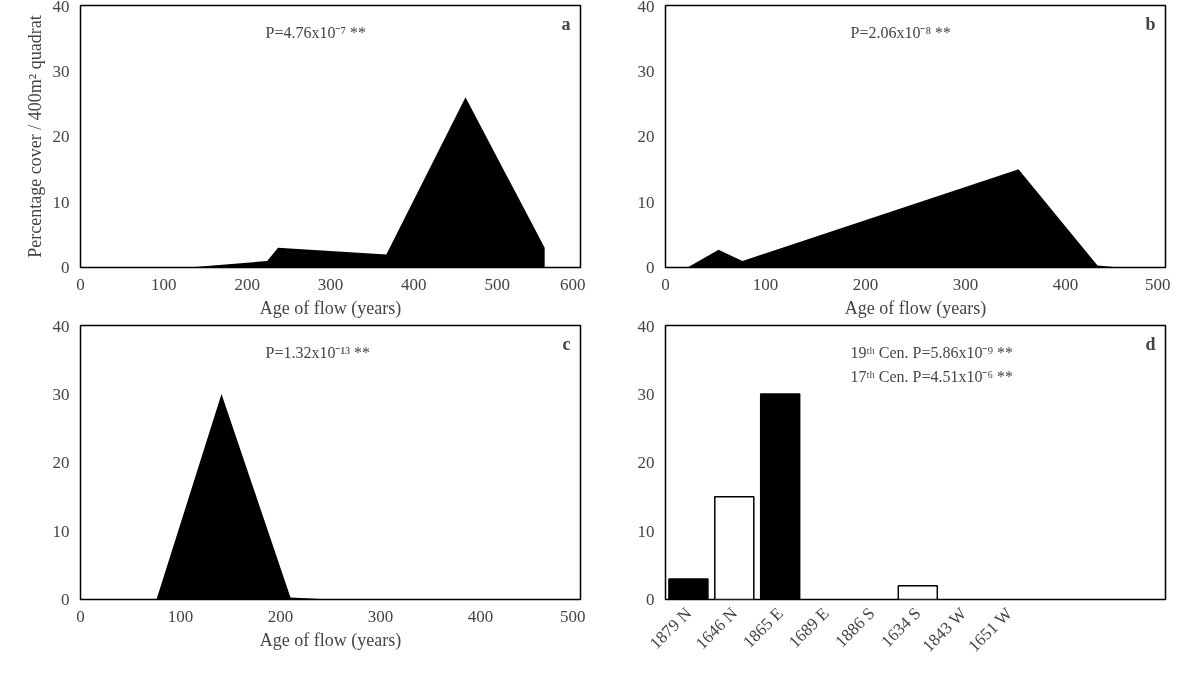 The width and height of the screenshot is (1190, 687). Describe the element at coordinates (900, 32) in the screenshot. I see `annotation: P=2.06x10⁻⁸ **` at that location.